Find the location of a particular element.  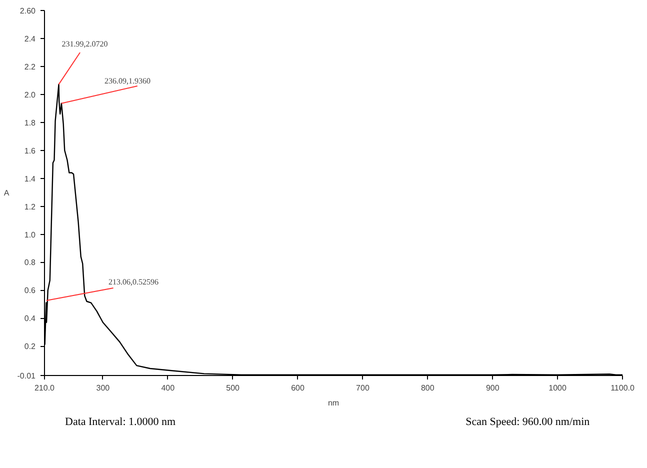

text: Data Interval: 1.0000 nm is located at coordinates (120, 422).